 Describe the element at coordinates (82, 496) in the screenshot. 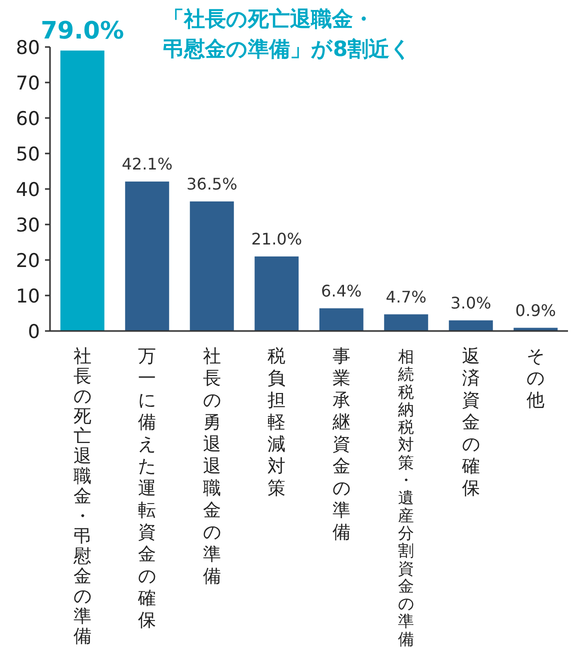

I see `category-label: 社長の死亡退職金・弔慰金の準備` at that location.